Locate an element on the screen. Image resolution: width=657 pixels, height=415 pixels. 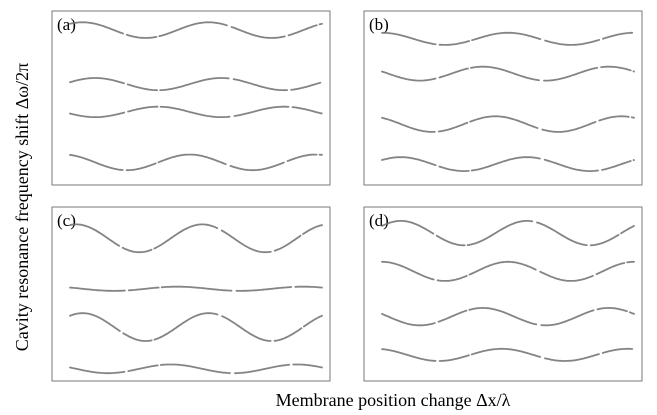
panel-label: (c) is located at coordinates (66, 220).